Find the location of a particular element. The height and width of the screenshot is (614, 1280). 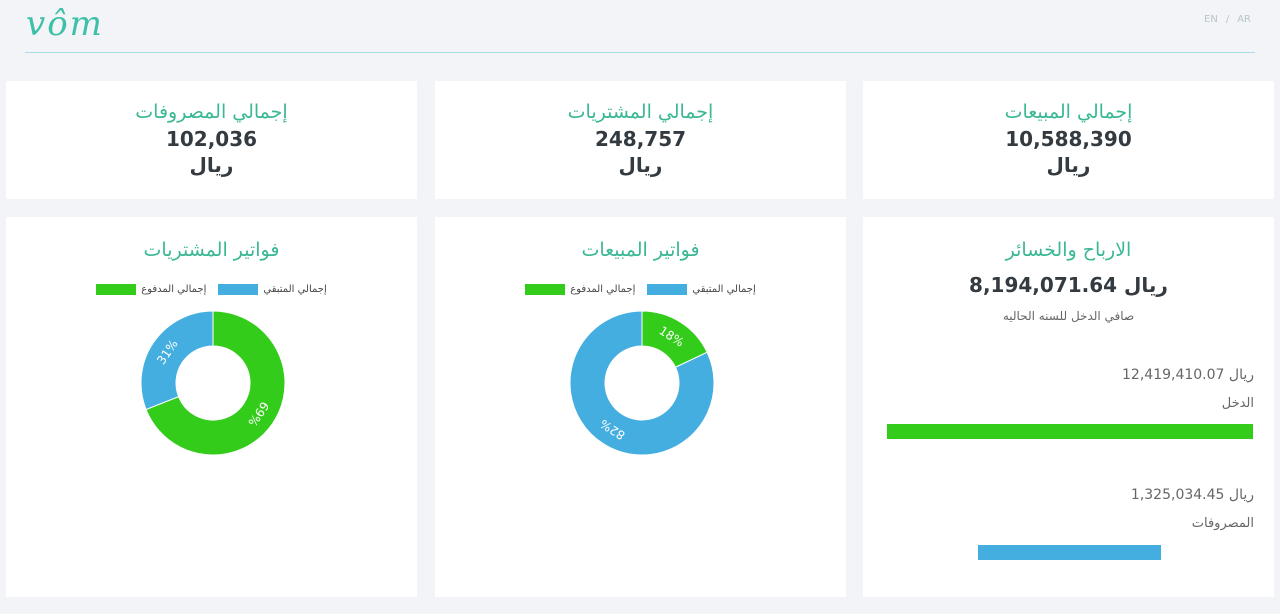

stat-card: إجمالي المبيعات 10,588,390 ريال is located at coordinates (1068, 140).